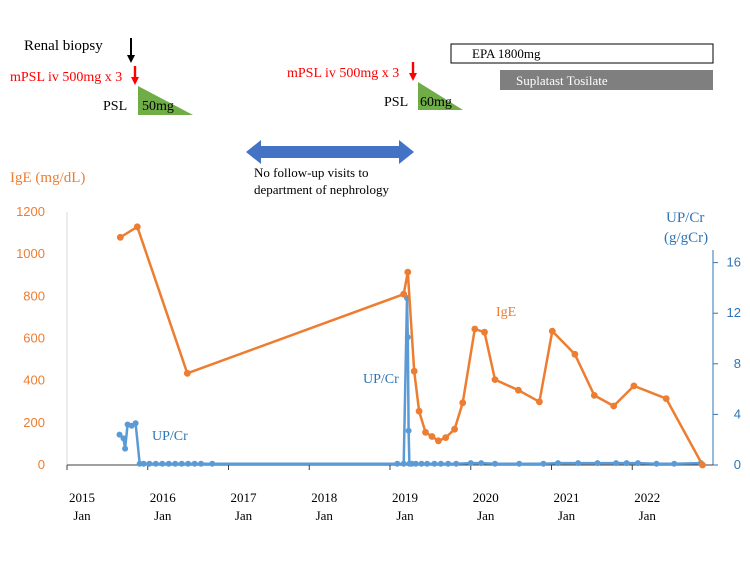 This screenshot has width=750, height=563. I want to click on y-right-tick-label: 0, so click(737, 464).